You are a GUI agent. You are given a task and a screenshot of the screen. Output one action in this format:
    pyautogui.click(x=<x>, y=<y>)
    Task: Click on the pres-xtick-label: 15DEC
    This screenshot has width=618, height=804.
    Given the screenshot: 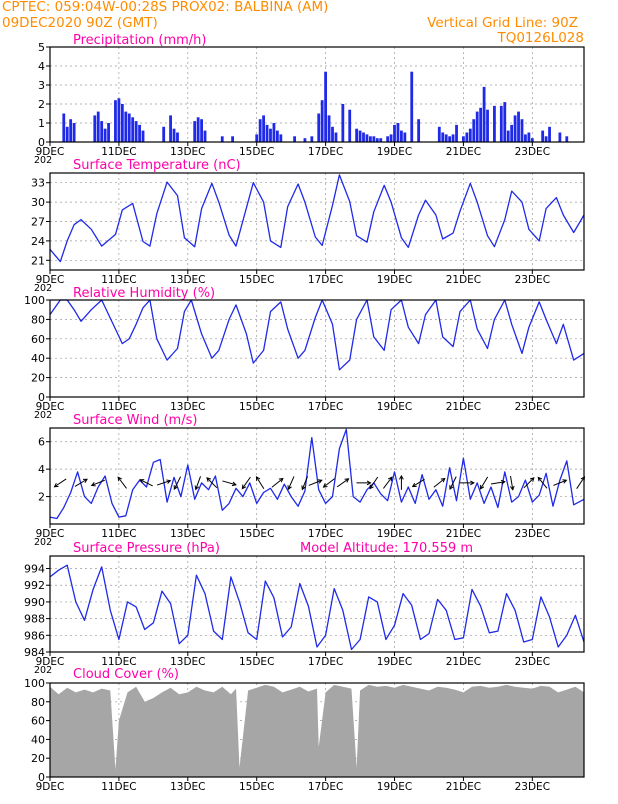 What is the action you would take?
    pyautogui.click(x=256, y=662)
    